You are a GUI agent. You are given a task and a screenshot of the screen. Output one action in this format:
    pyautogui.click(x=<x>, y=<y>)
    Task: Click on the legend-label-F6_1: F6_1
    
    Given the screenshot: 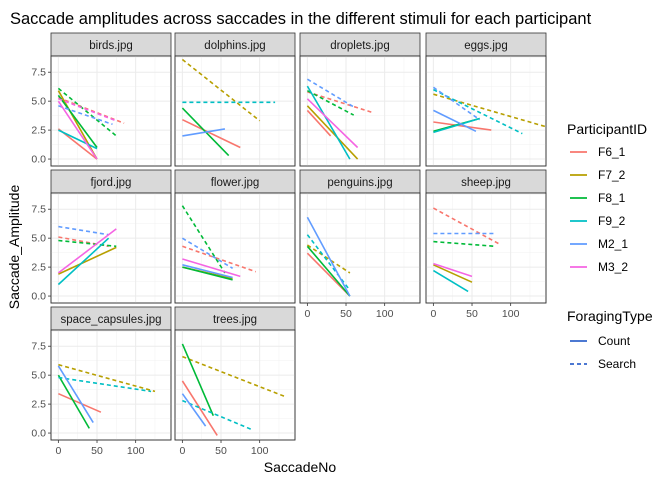 What is the action you would take?
    pyautogui.click(x=612, y=152)
    